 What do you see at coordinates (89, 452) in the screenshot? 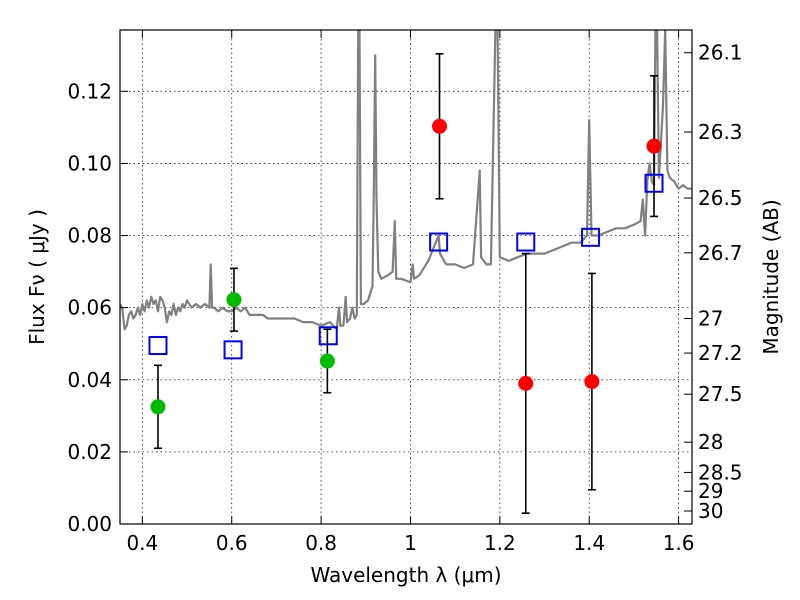
I see `y-tick-label: 0.02` at bounding box center [89, 452].